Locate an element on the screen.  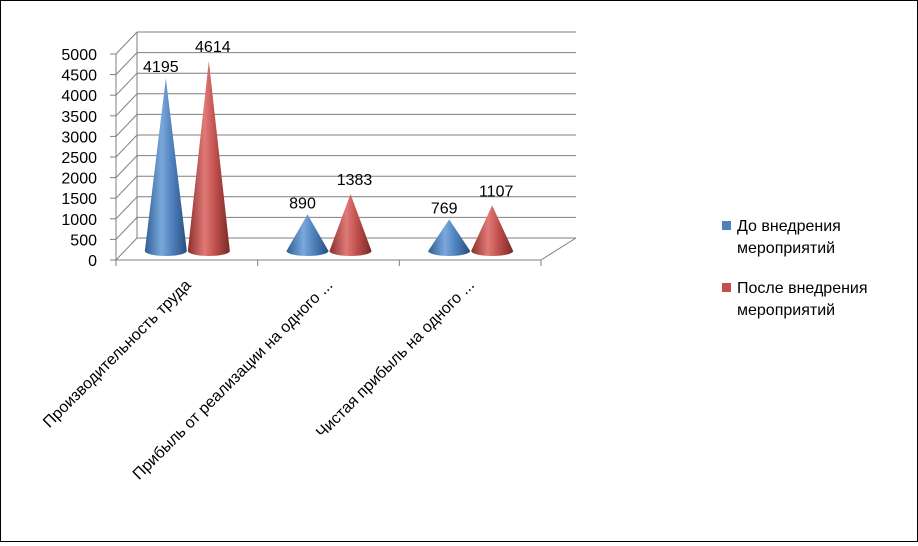
cone-layer is located at coordinates (329, 158).